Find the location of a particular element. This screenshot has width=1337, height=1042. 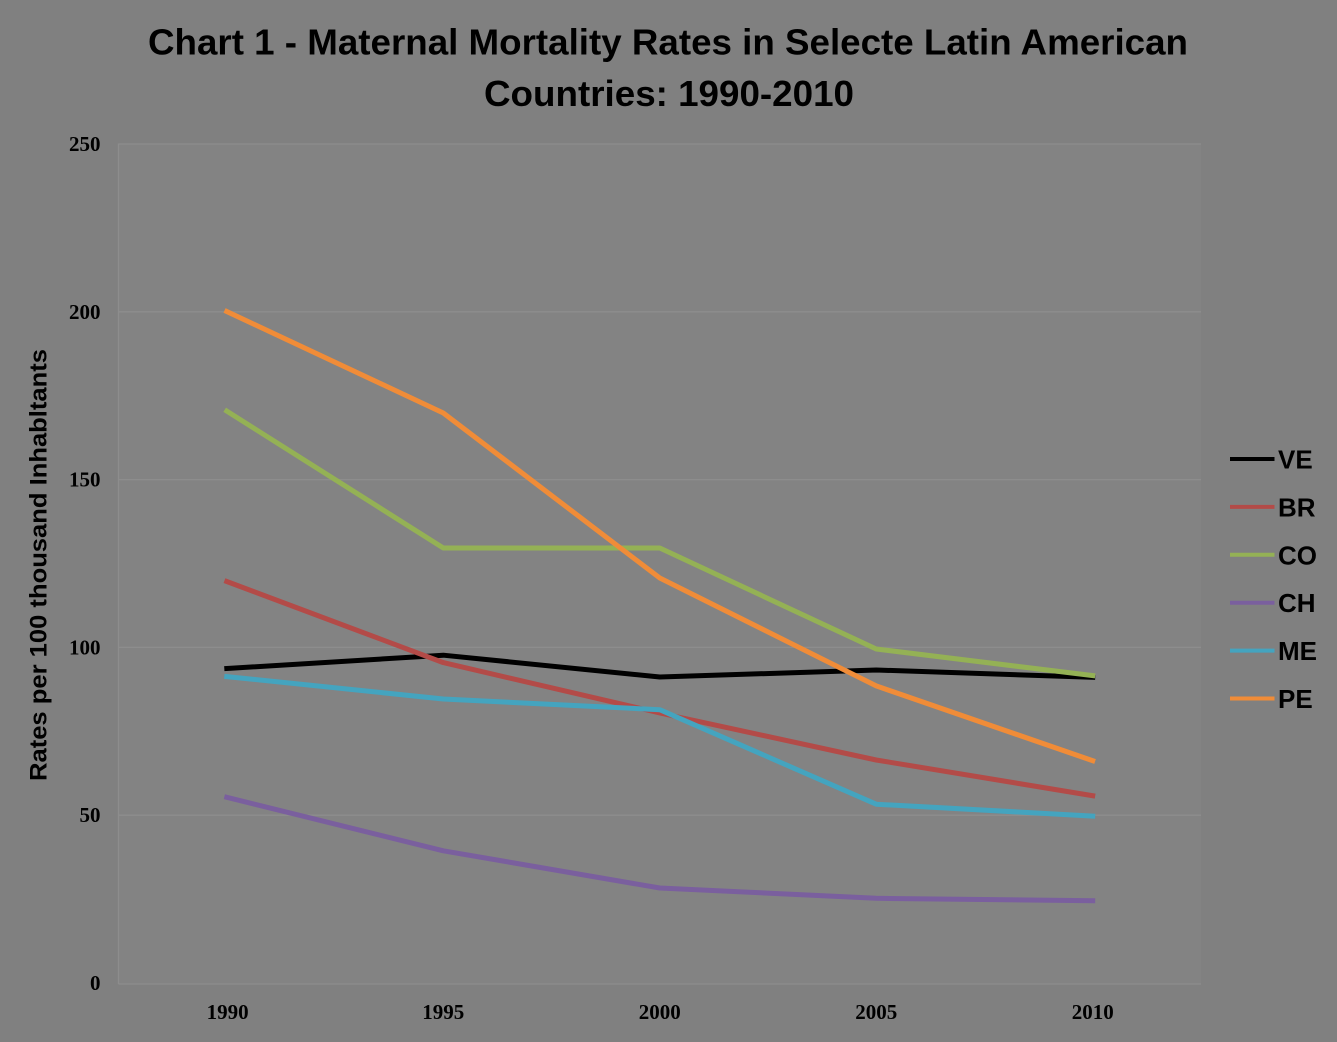

svg-text: 1995 is located at coordinates (443, 1012).